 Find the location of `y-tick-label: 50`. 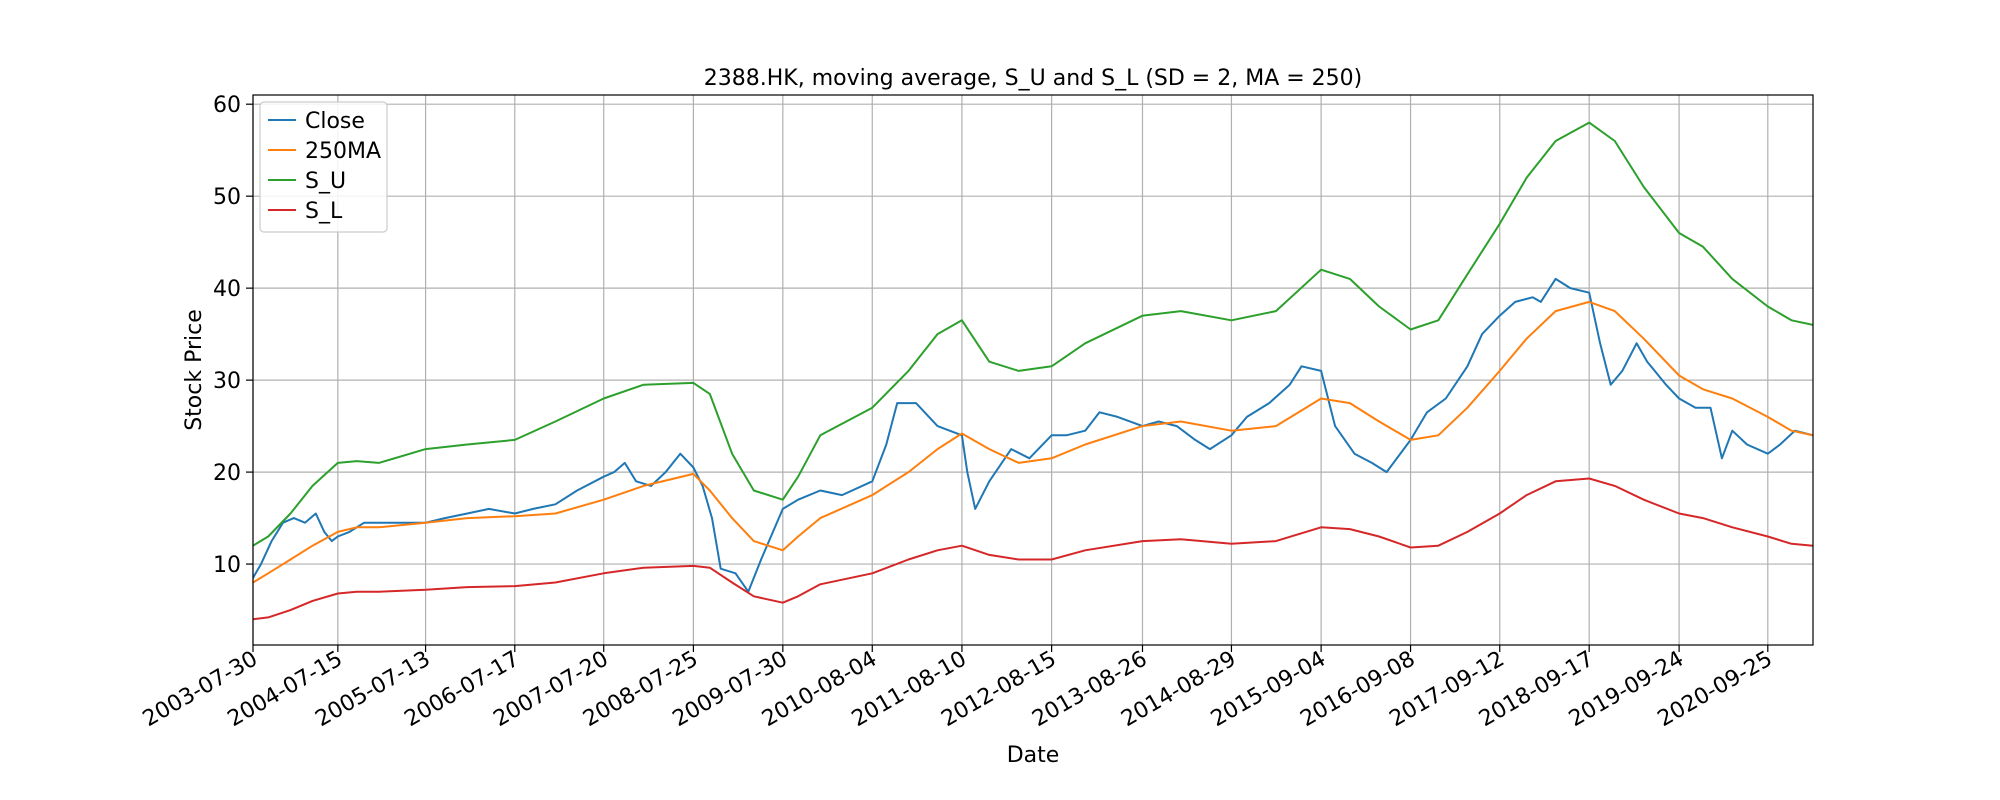

y-tick-label: 50 is located at coordinates (227, 197).